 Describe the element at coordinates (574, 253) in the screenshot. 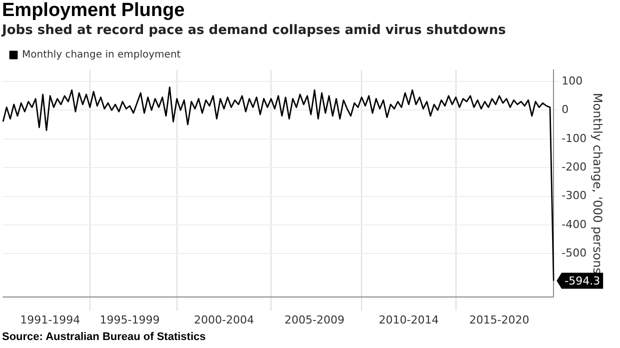

I see `y-tick-label: -500` at that location.